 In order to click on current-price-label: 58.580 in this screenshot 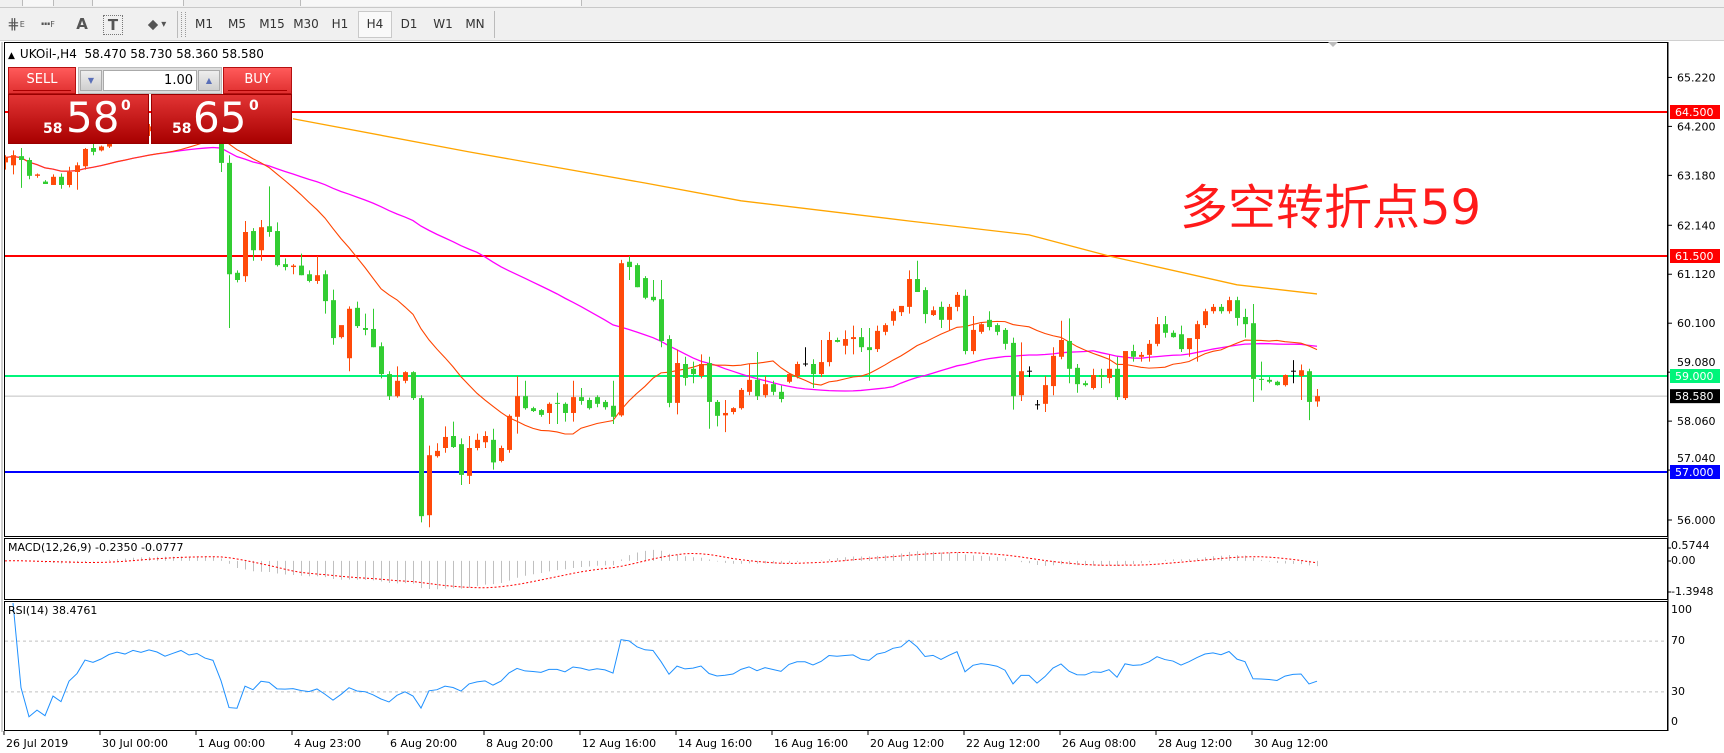, I will do `click(1694, 396)`.